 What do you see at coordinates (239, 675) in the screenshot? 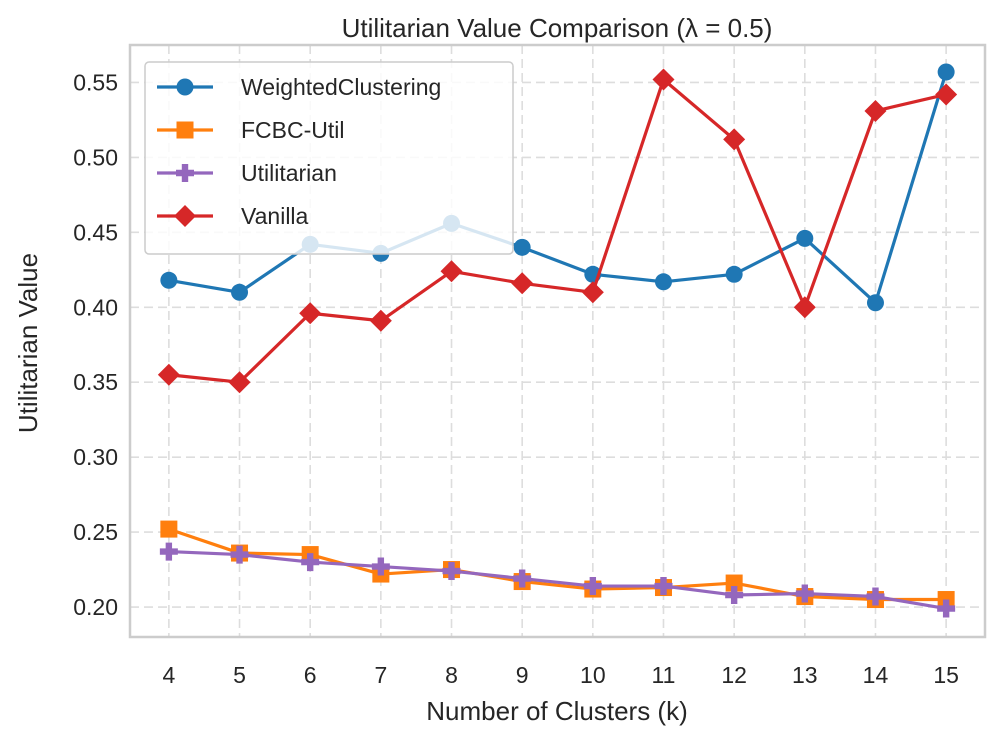
I see `x-tick-label: 5` at bounding box center [239, 675].